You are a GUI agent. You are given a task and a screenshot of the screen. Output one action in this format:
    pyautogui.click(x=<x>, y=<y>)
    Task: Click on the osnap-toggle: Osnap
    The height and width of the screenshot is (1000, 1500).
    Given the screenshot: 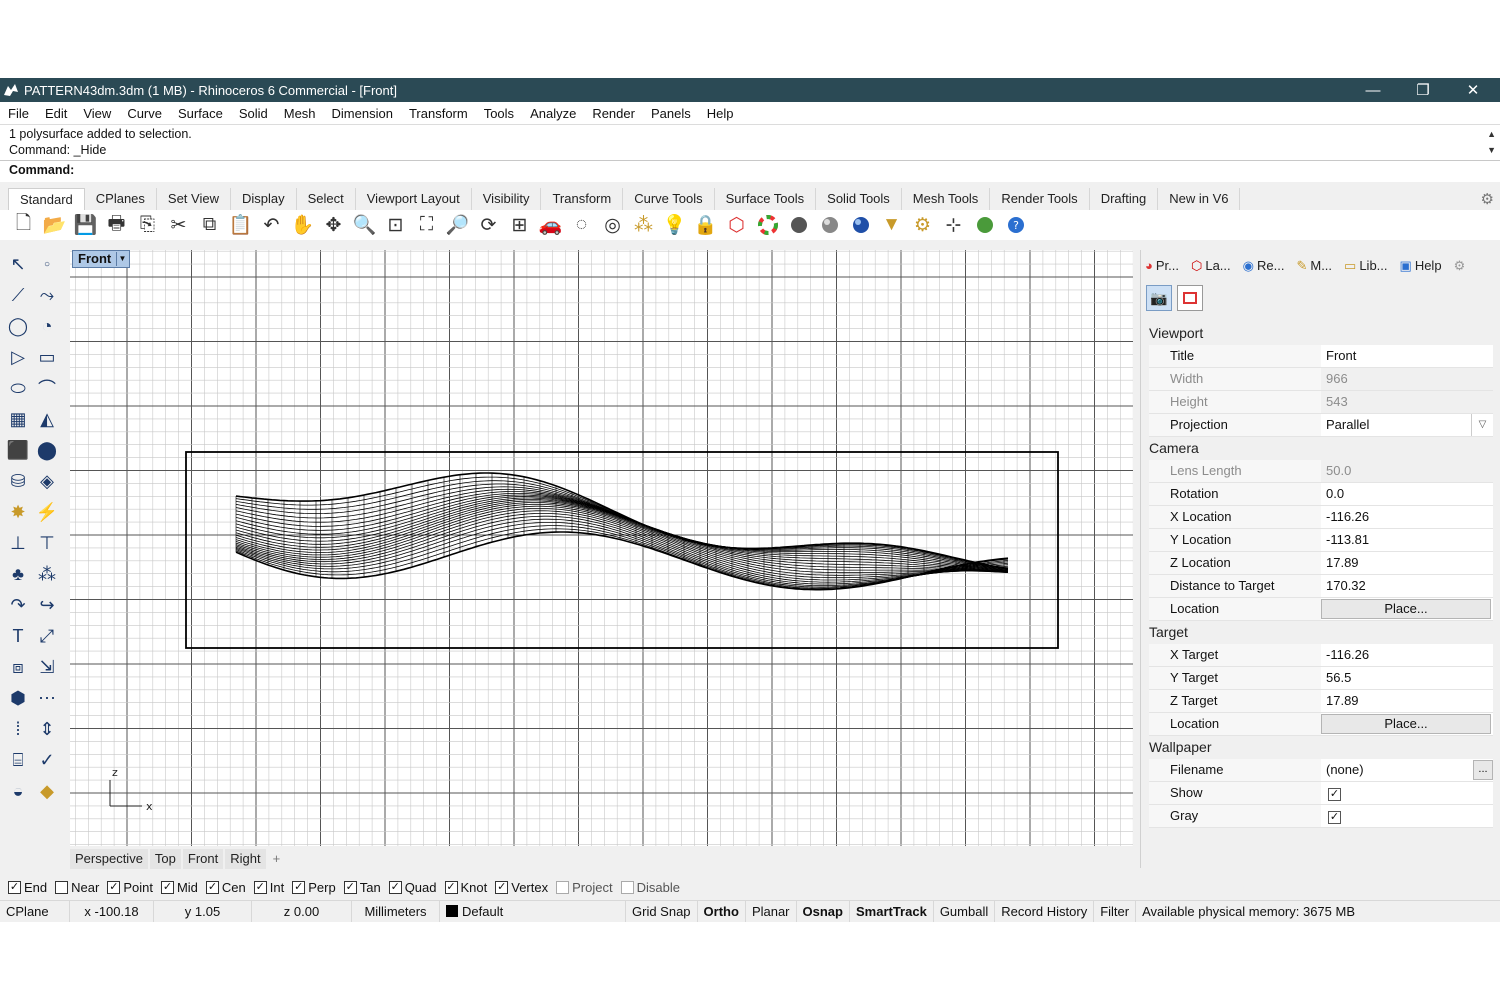 What is the action you would take?
    pyautogui.click(x=823, y=911)
    